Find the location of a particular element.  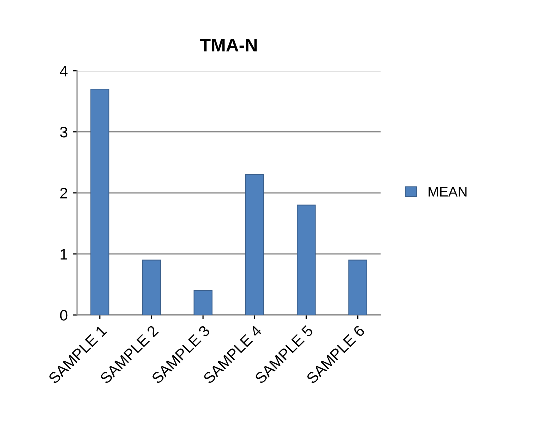

y-tick-label: 4 is located at coordinates (64, 71).